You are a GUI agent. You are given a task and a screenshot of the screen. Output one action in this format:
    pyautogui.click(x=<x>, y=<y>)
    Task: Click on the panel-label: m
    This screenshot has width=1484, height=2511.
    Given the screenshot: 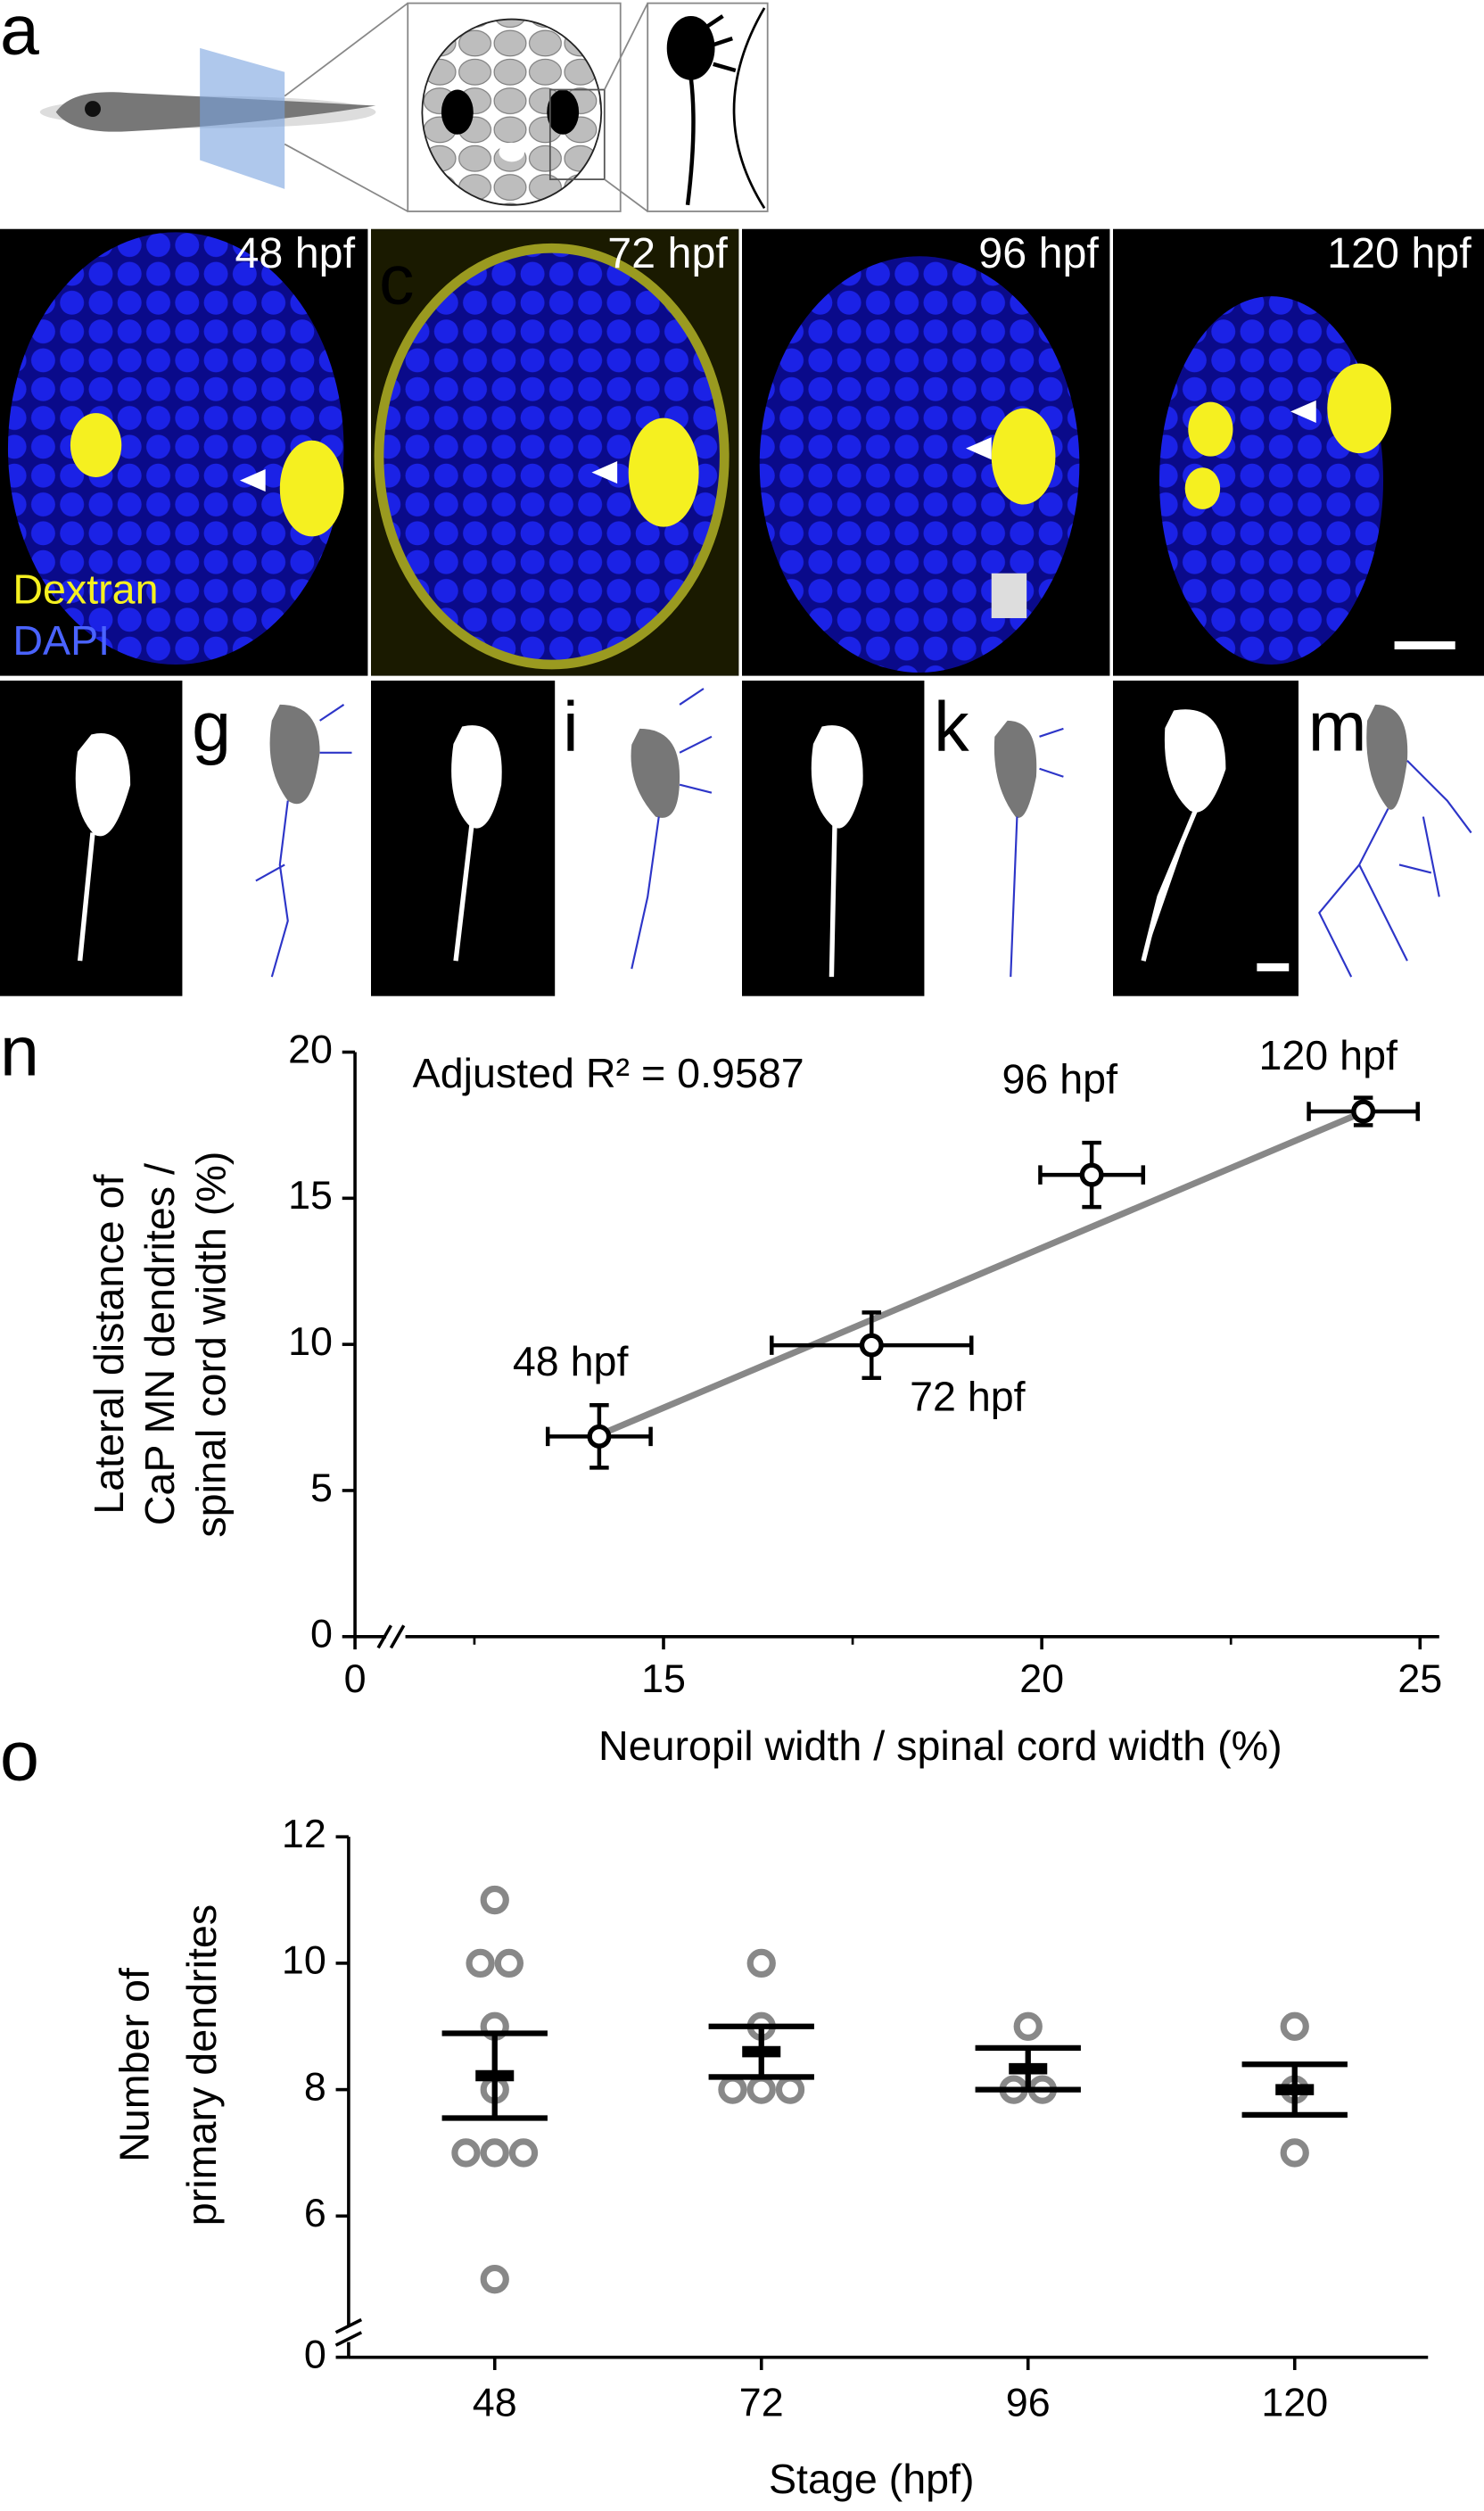 What is the action you would take?
    pyautogui.click(x=1337, y=726)
    